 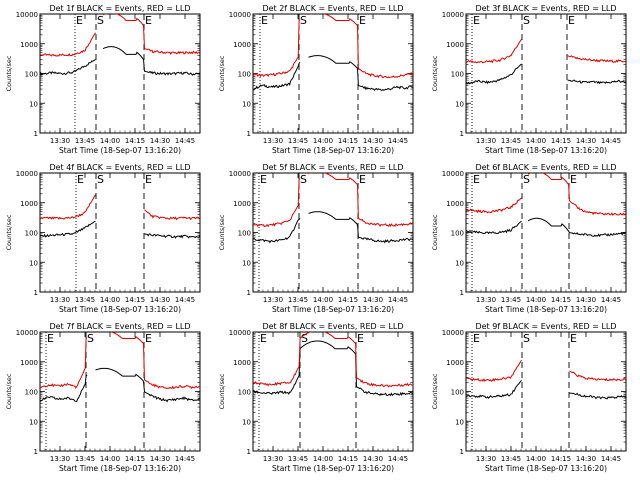 What do you see at coordinates (332, 8) in the screenshot?
I see `chart-title: Det 2f BLACK = Events, RED = LLD` at bounding box center [332, 8].